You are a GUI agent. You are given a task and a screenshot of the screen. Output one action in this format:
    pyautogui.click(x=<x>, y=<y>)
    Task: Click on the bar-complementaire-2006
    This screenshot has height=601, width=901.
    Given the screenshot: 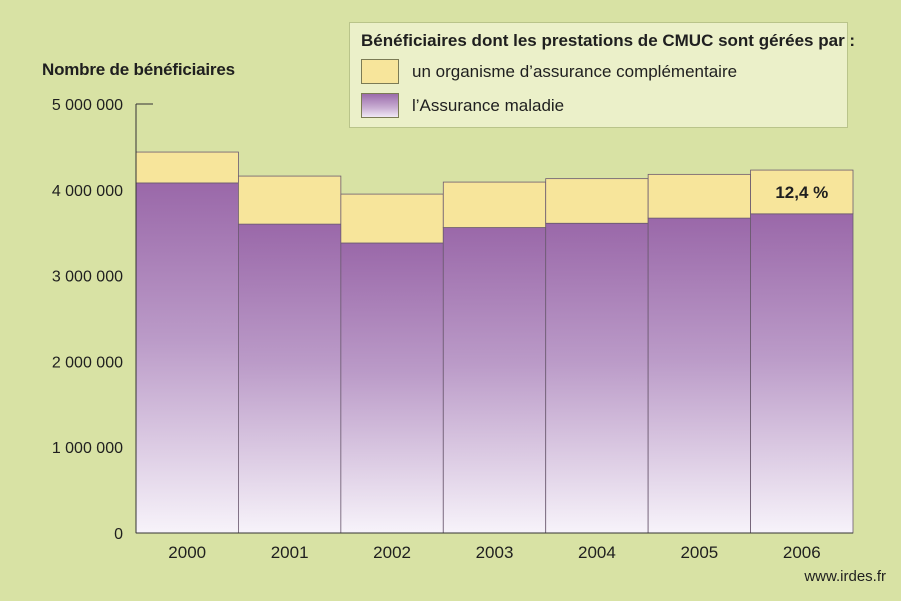 What is the action you would take?
    pyautogui.click(x=802, y=192)
    